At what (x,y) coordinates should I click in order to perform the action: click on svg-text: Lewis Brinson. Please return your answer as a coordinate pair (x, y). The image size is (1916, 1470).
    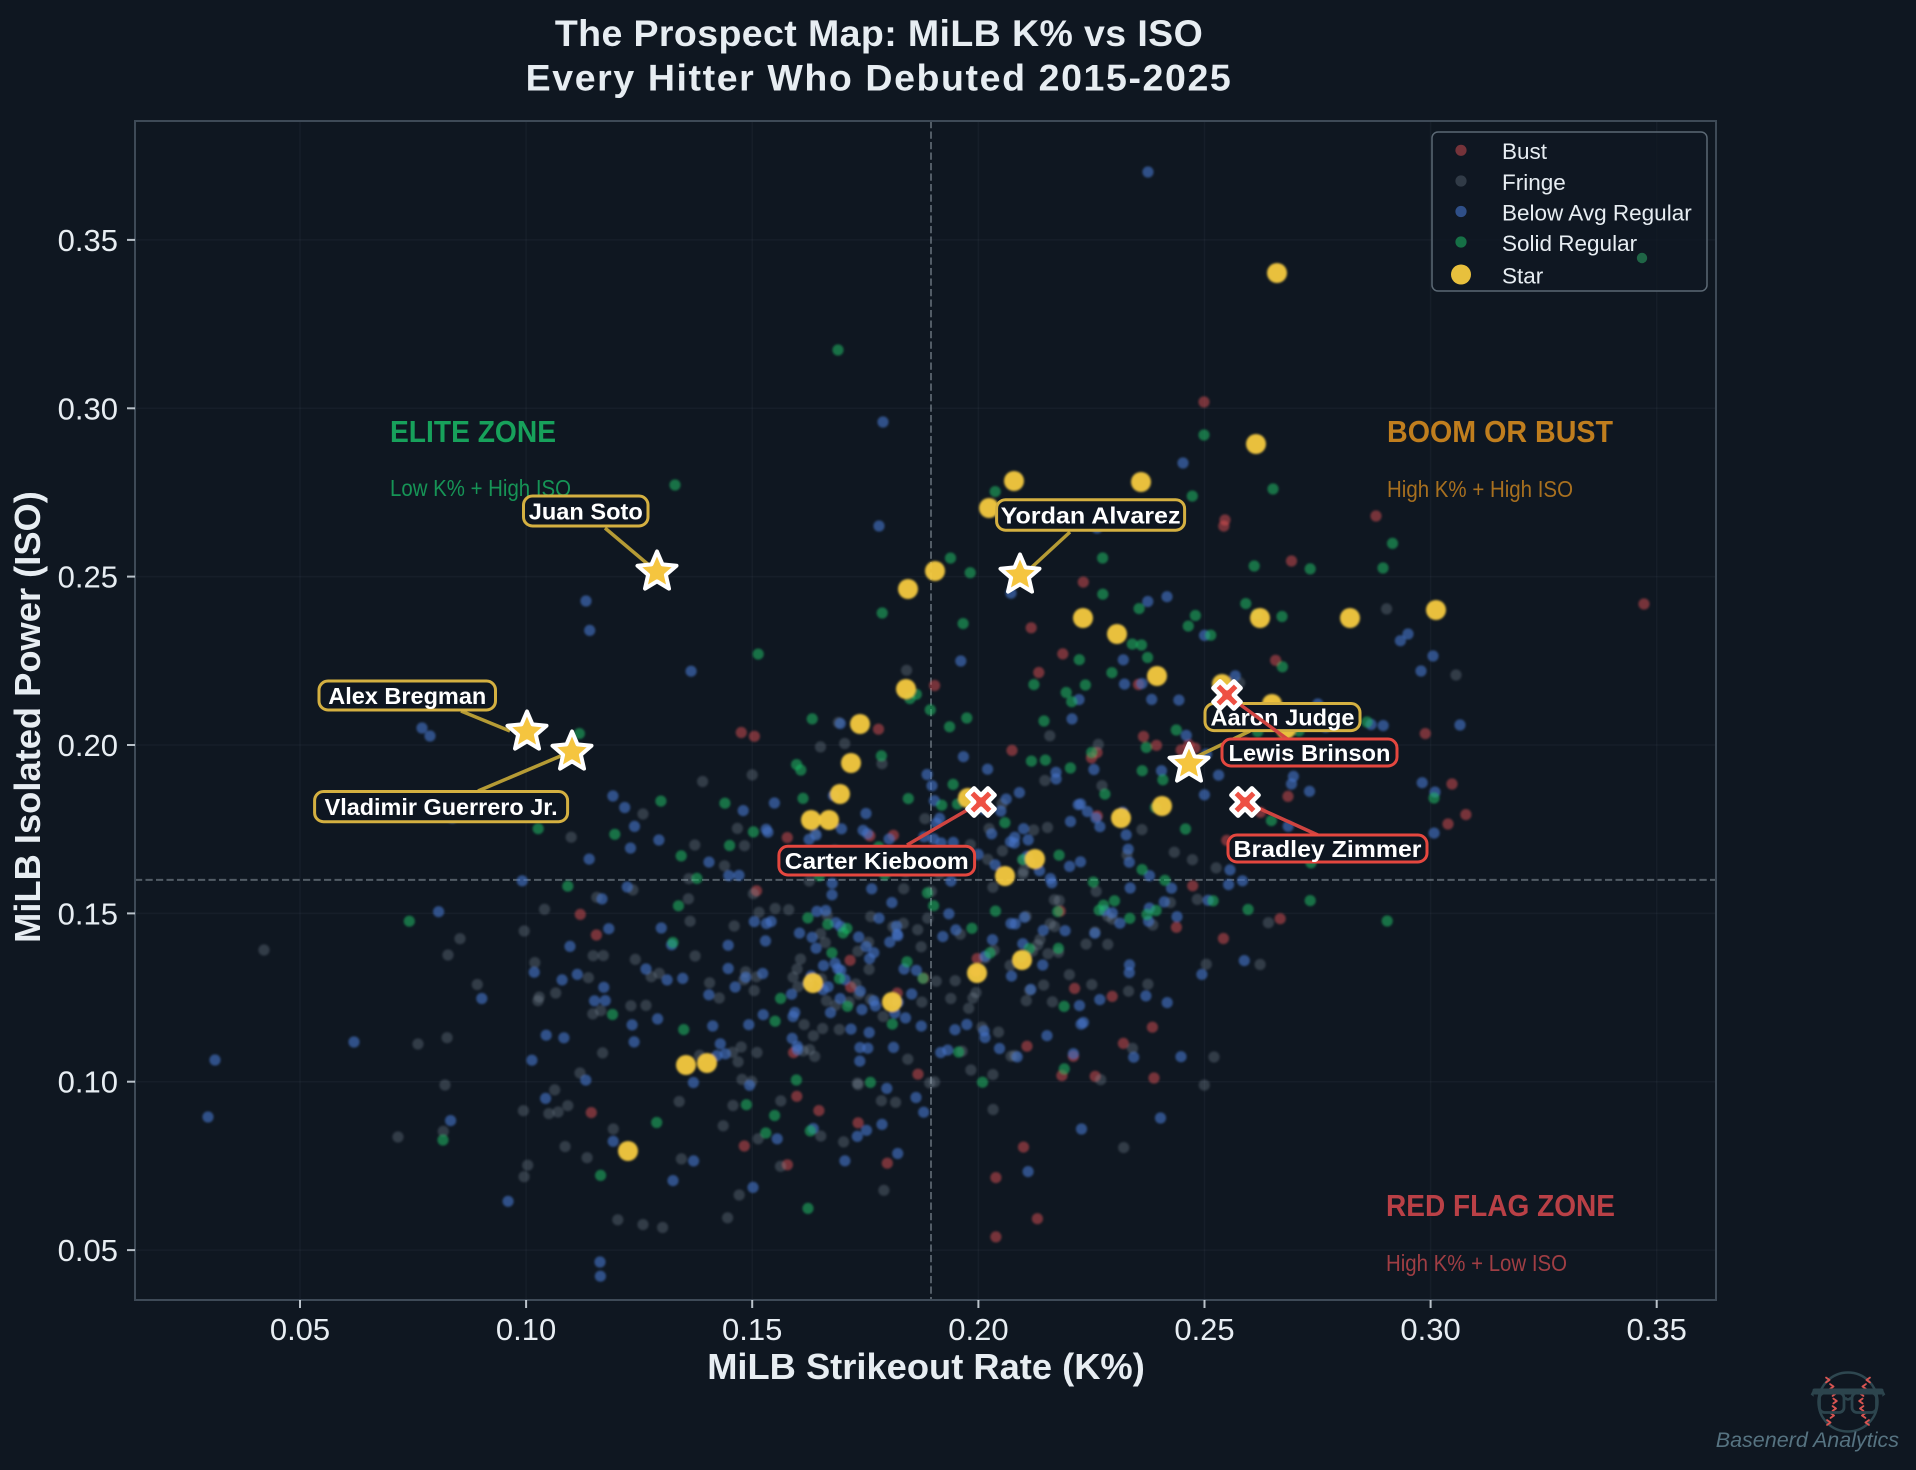
    Looking at the image, I should click on (1310, 753).